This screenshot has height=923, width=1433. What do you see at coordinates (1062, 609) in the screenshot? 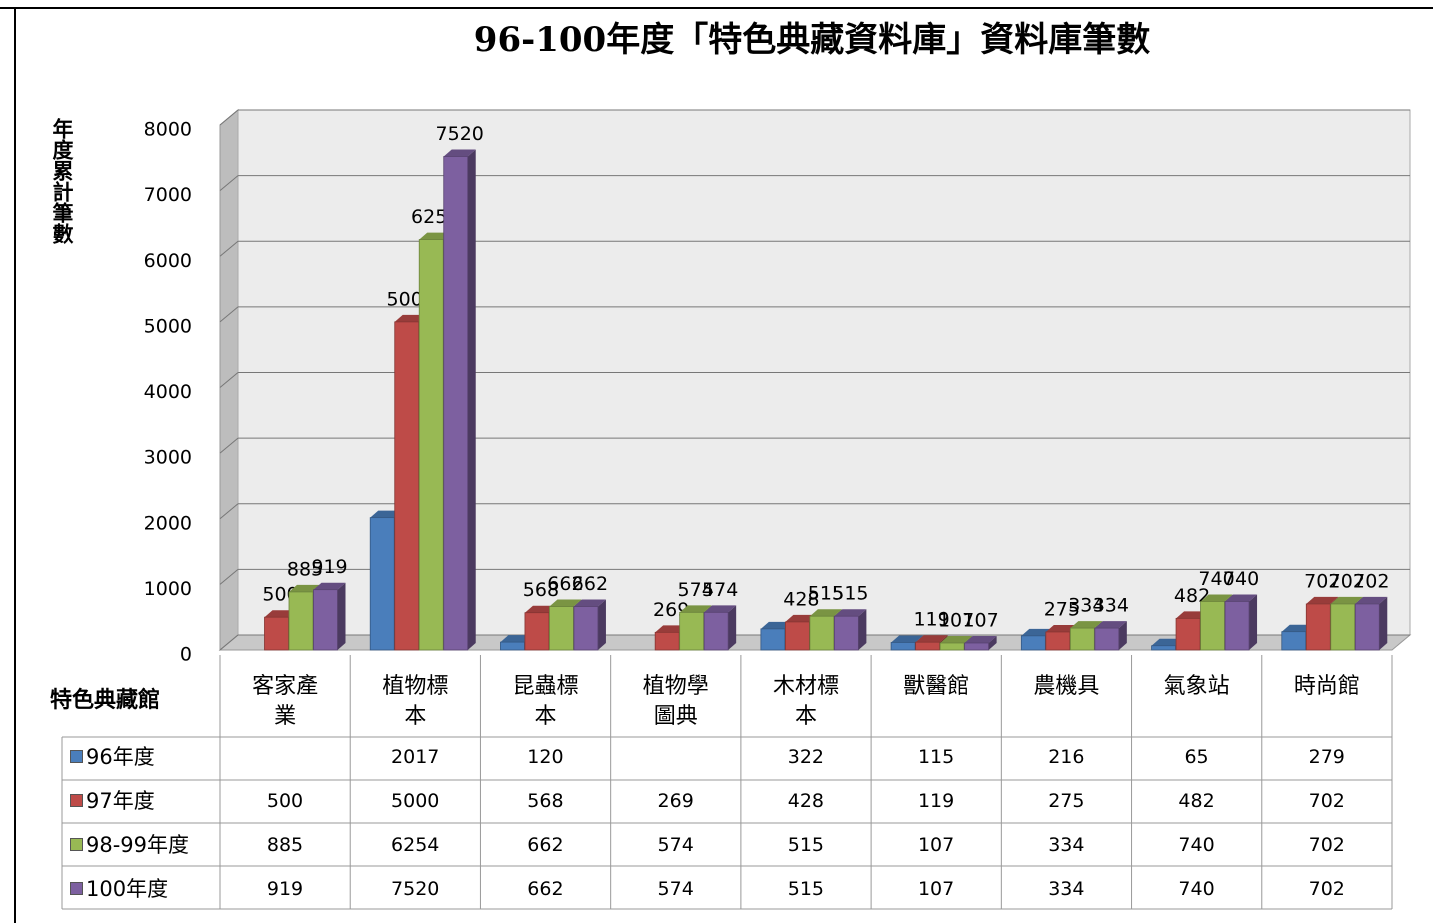
I see `data-label: 275` at bounding box center [1062, 609].